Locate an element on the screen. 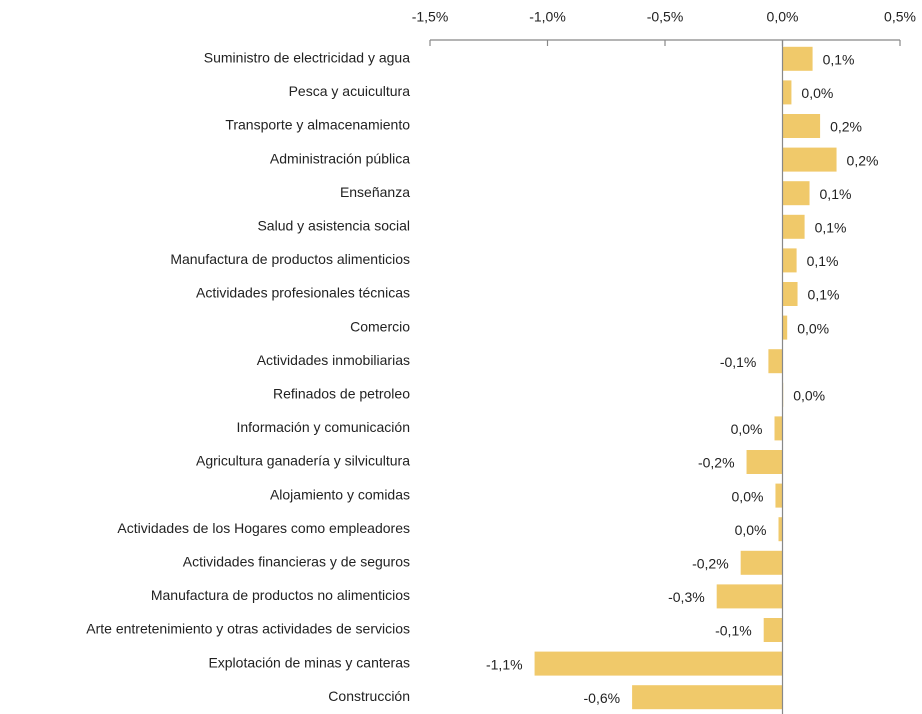 This screenshot has width=922, height=714. category-label: Actividades inmobiliarias is located at coordinates (333, 360).